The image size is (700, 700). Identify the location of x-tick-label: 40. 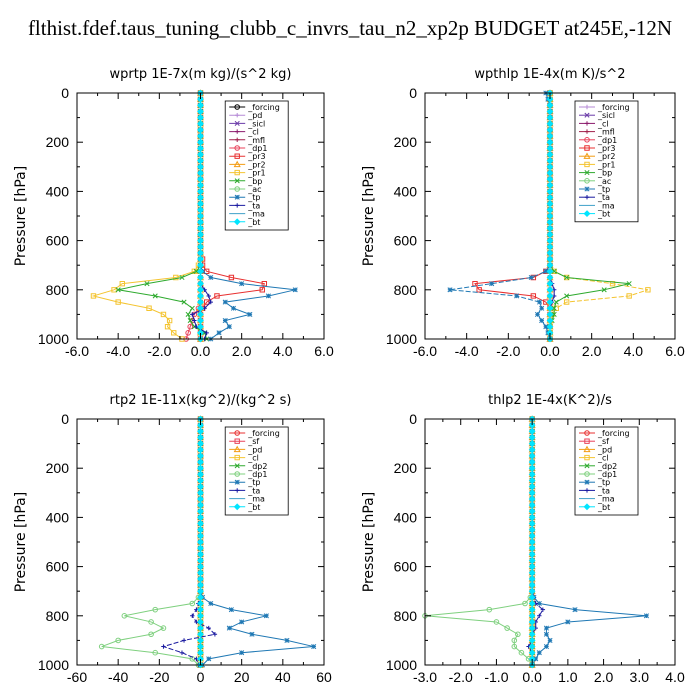
(283, 677).